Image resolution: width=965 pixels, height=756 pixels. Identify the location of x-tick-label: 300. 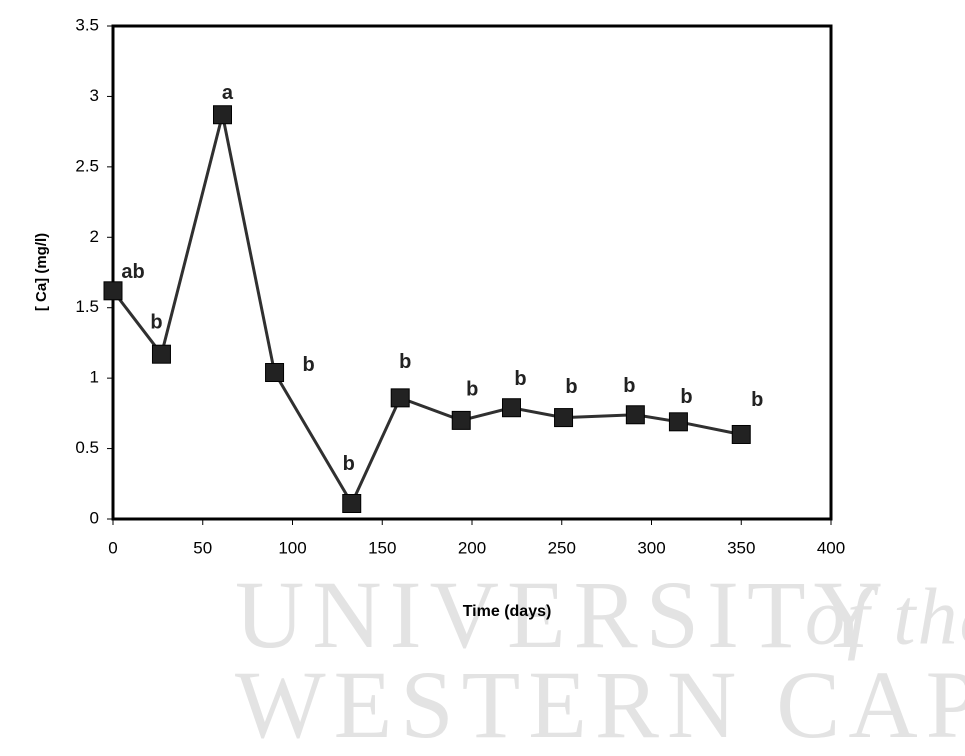
(651, 547).